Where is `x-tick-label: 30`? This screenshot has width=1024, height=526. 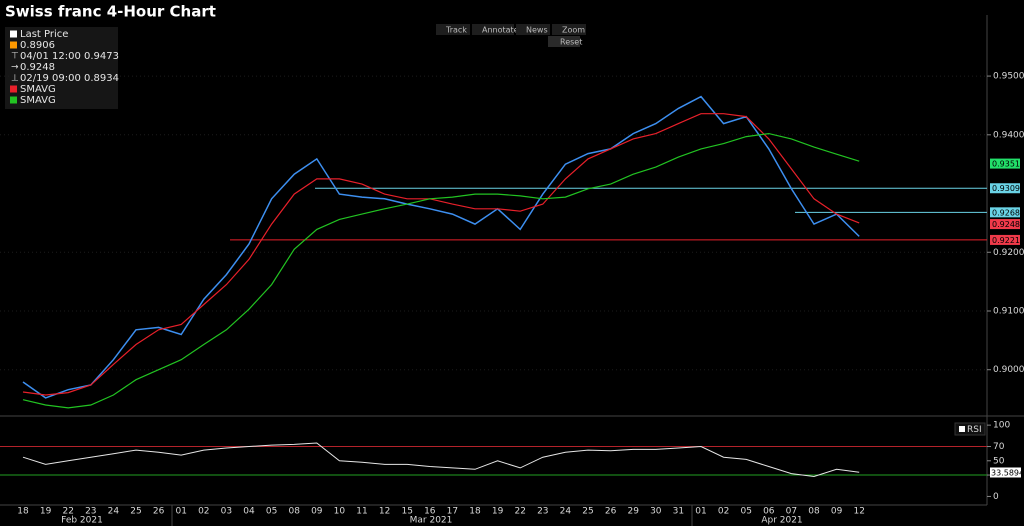 x-tick-label: 30 is located at coordinates (656, 512).